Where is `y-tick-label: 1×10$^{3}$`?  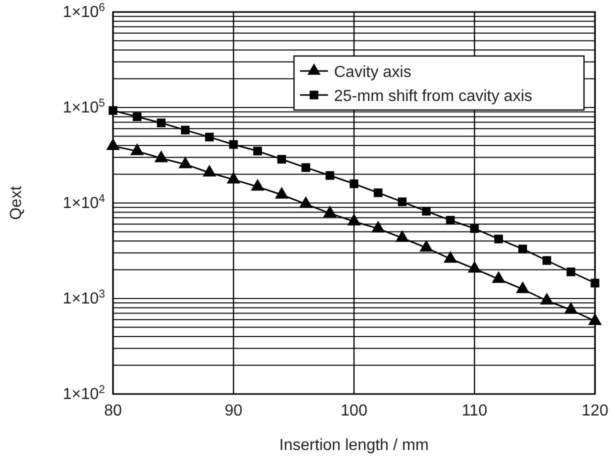
y-tick-label: 1×10$^{3}$ is located at coordinates (83, 298).